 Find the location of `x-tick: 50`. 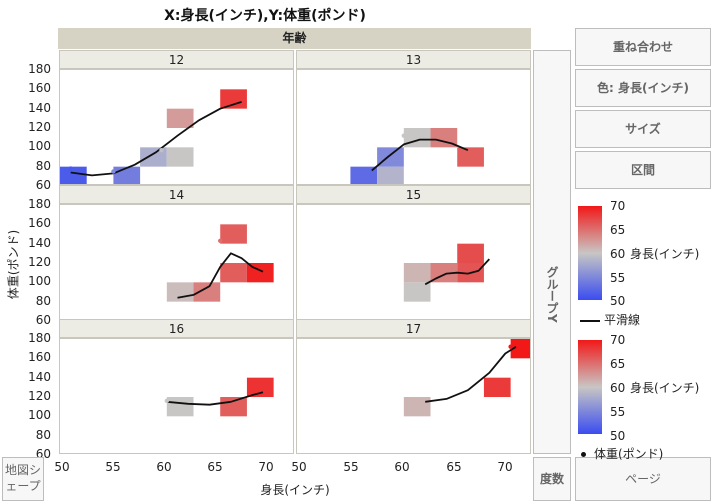

x-tick: 50 is located at coordinates (62, 467).